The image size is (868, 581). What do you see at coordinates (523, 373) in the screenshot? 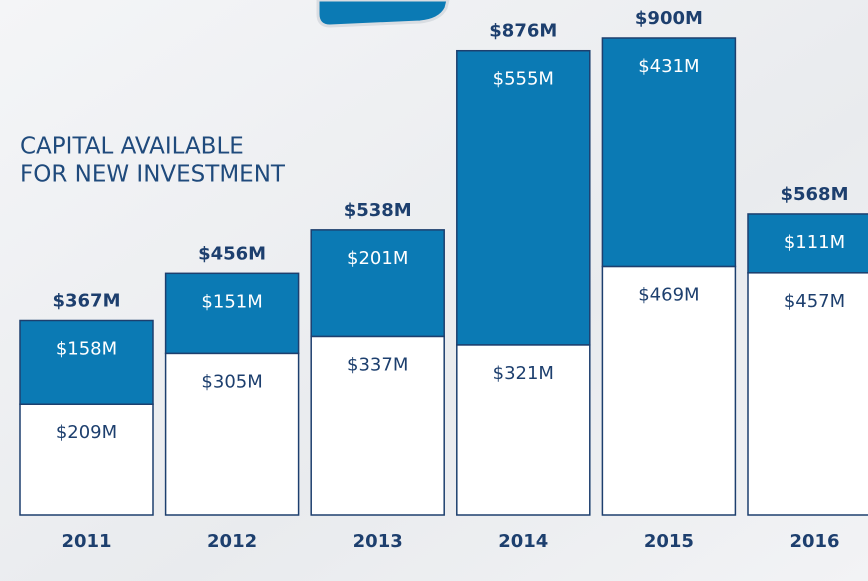
I see `segment-label: $321M` at bounding box center [523, 373].